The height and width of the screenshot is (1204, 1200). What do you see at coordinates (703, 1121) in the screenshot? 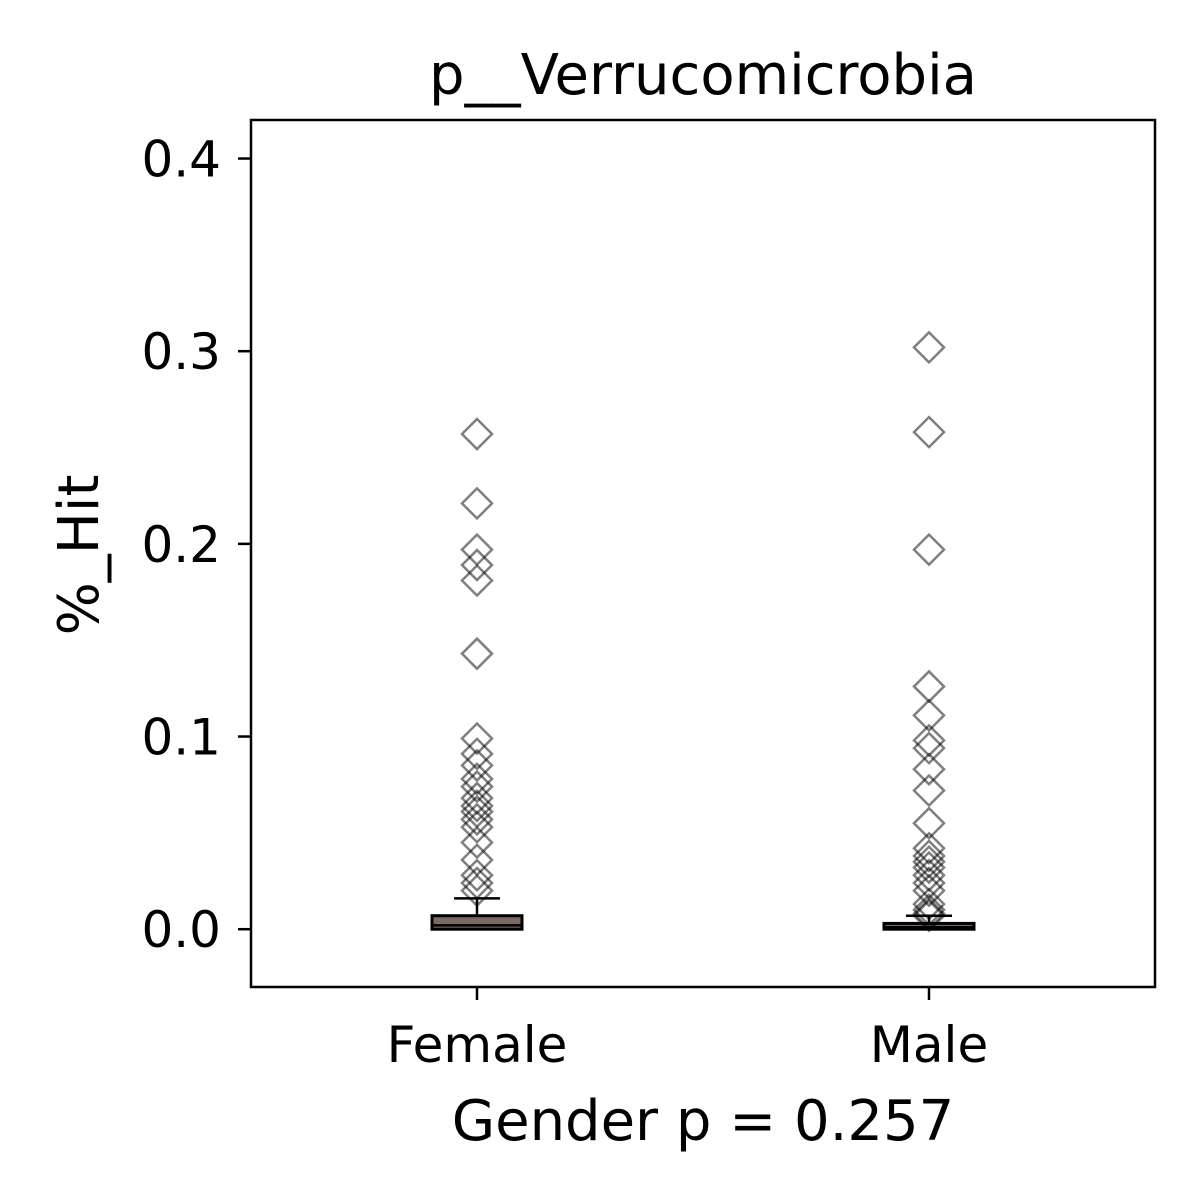
I see `x-axis-label: Gender p = 0.257` at bounding box center [703, 1121].